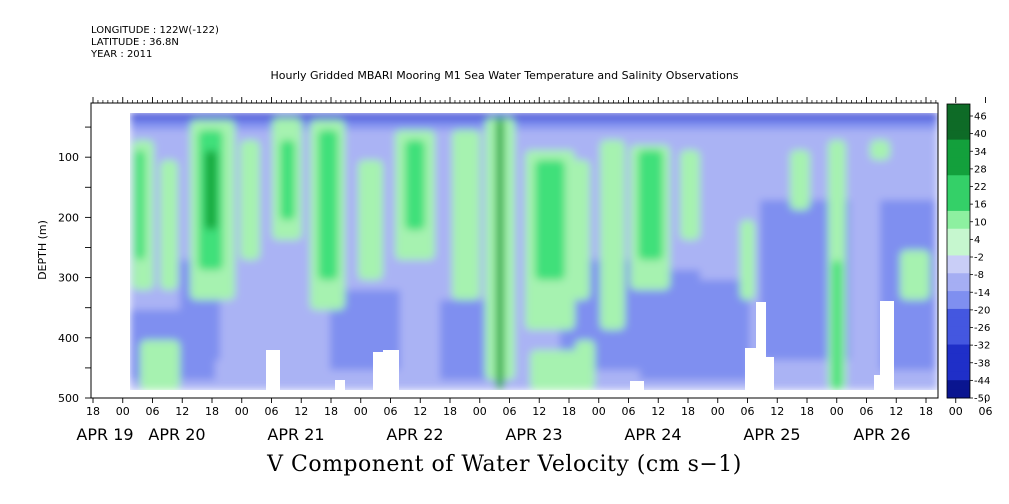 This screenshot has height=504, width=1009. What do you see at coordinates (68, 398) in the screenshot?
I see `y-tick-label: 500` at bounding box center [68, 398].